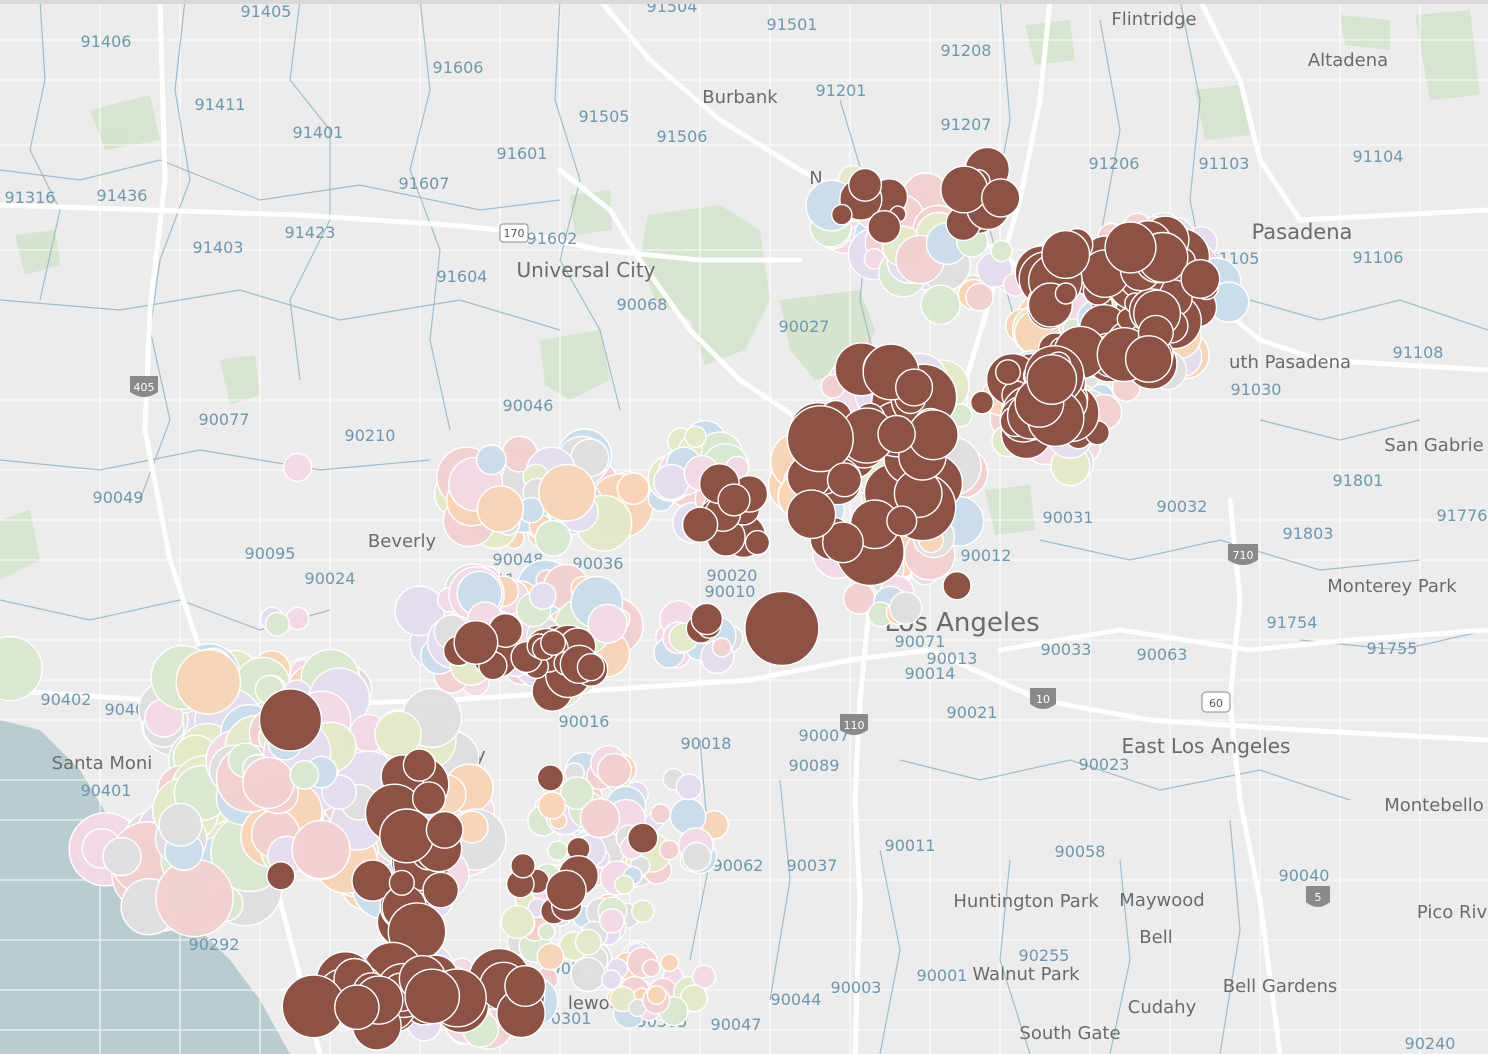  I want to click on zip-label: 90077, so click(224, 419).